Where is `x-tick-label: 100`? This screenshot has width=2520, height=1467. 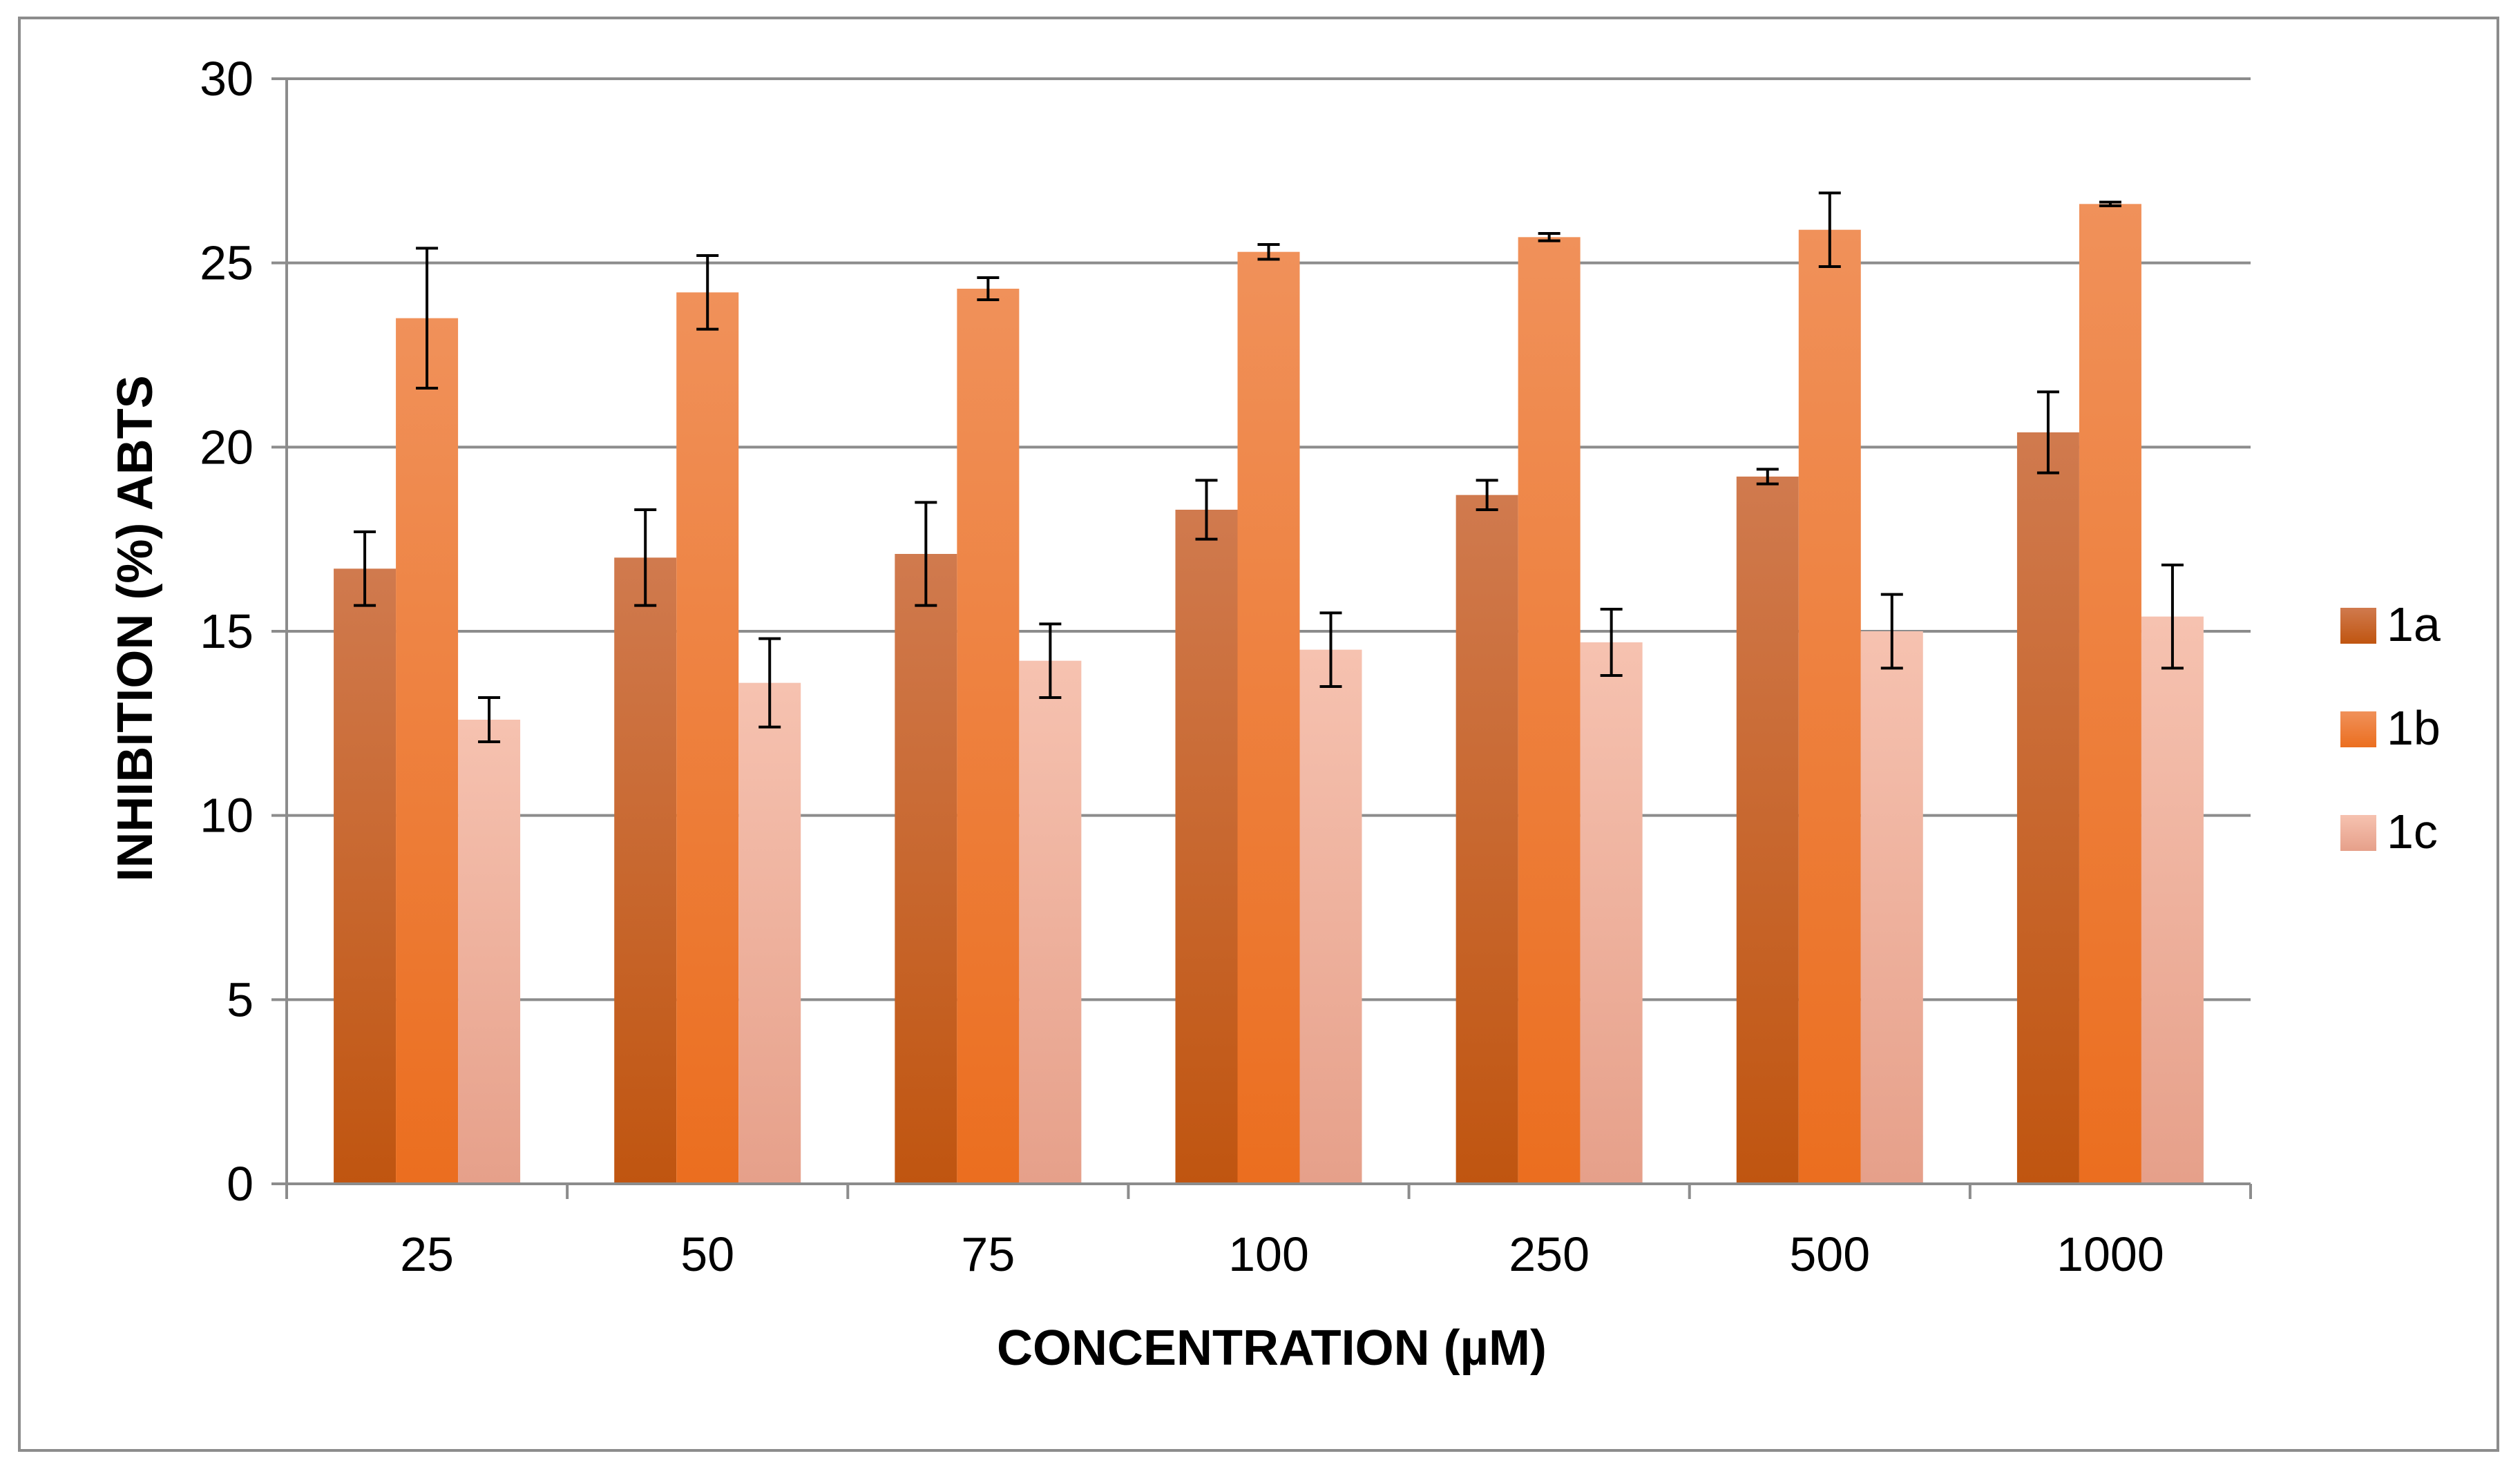
x-tick-label: 100 is located at coordinates (1268, 1254).